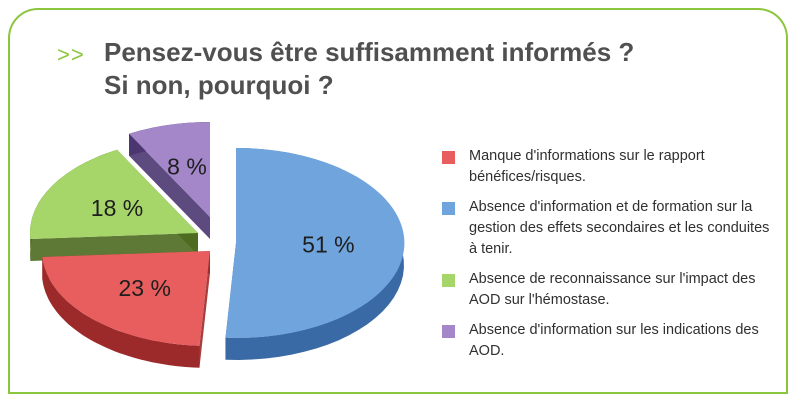  What do you see at coordinates (398, 393) in the screenshot?
I see `card-frame-bottom` at bounding box center [398, 393].